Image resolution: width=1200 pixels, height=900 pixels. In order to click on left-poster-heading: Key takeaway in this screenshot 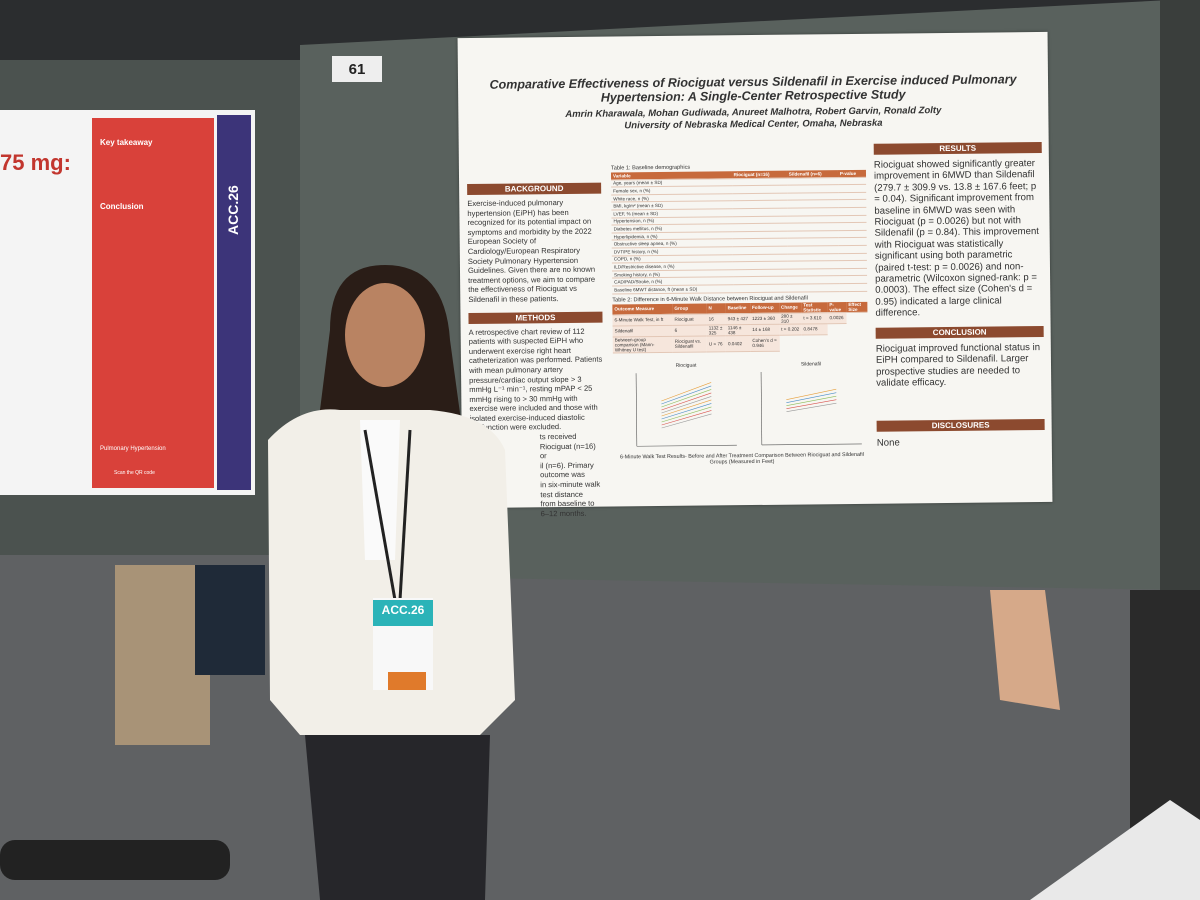, I will do `click(126, 142)`.